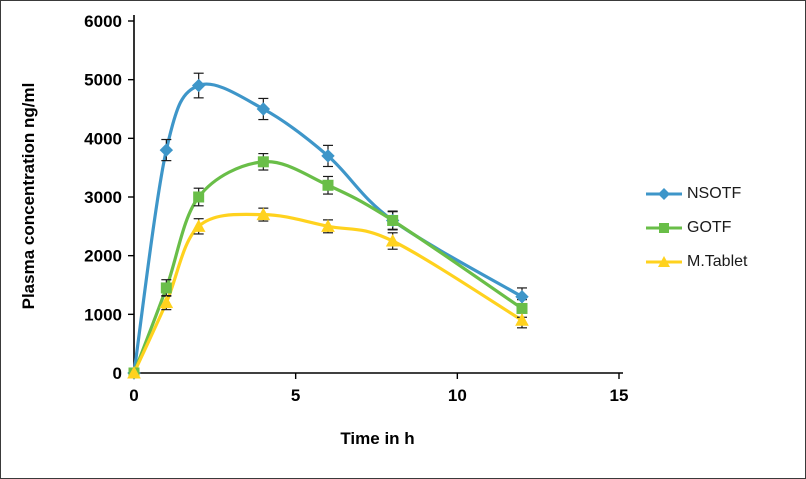 The height and width of the screenshot is (479, 806). What do you see at coordinates (103, 21) in the screenshot?
I see `y-tick-label: 6000` at bounding box center [103, 21].